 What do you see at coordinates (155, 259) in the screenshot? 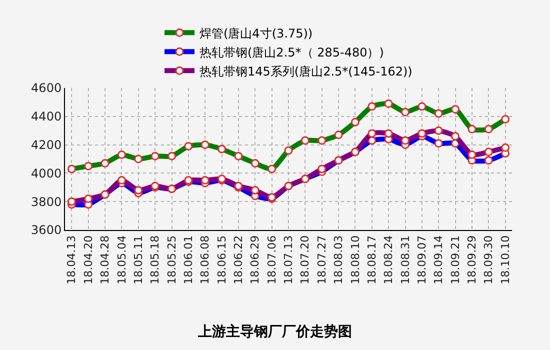
I see `x-tick-label: 18.05.18` at bounding box center [155, 259].